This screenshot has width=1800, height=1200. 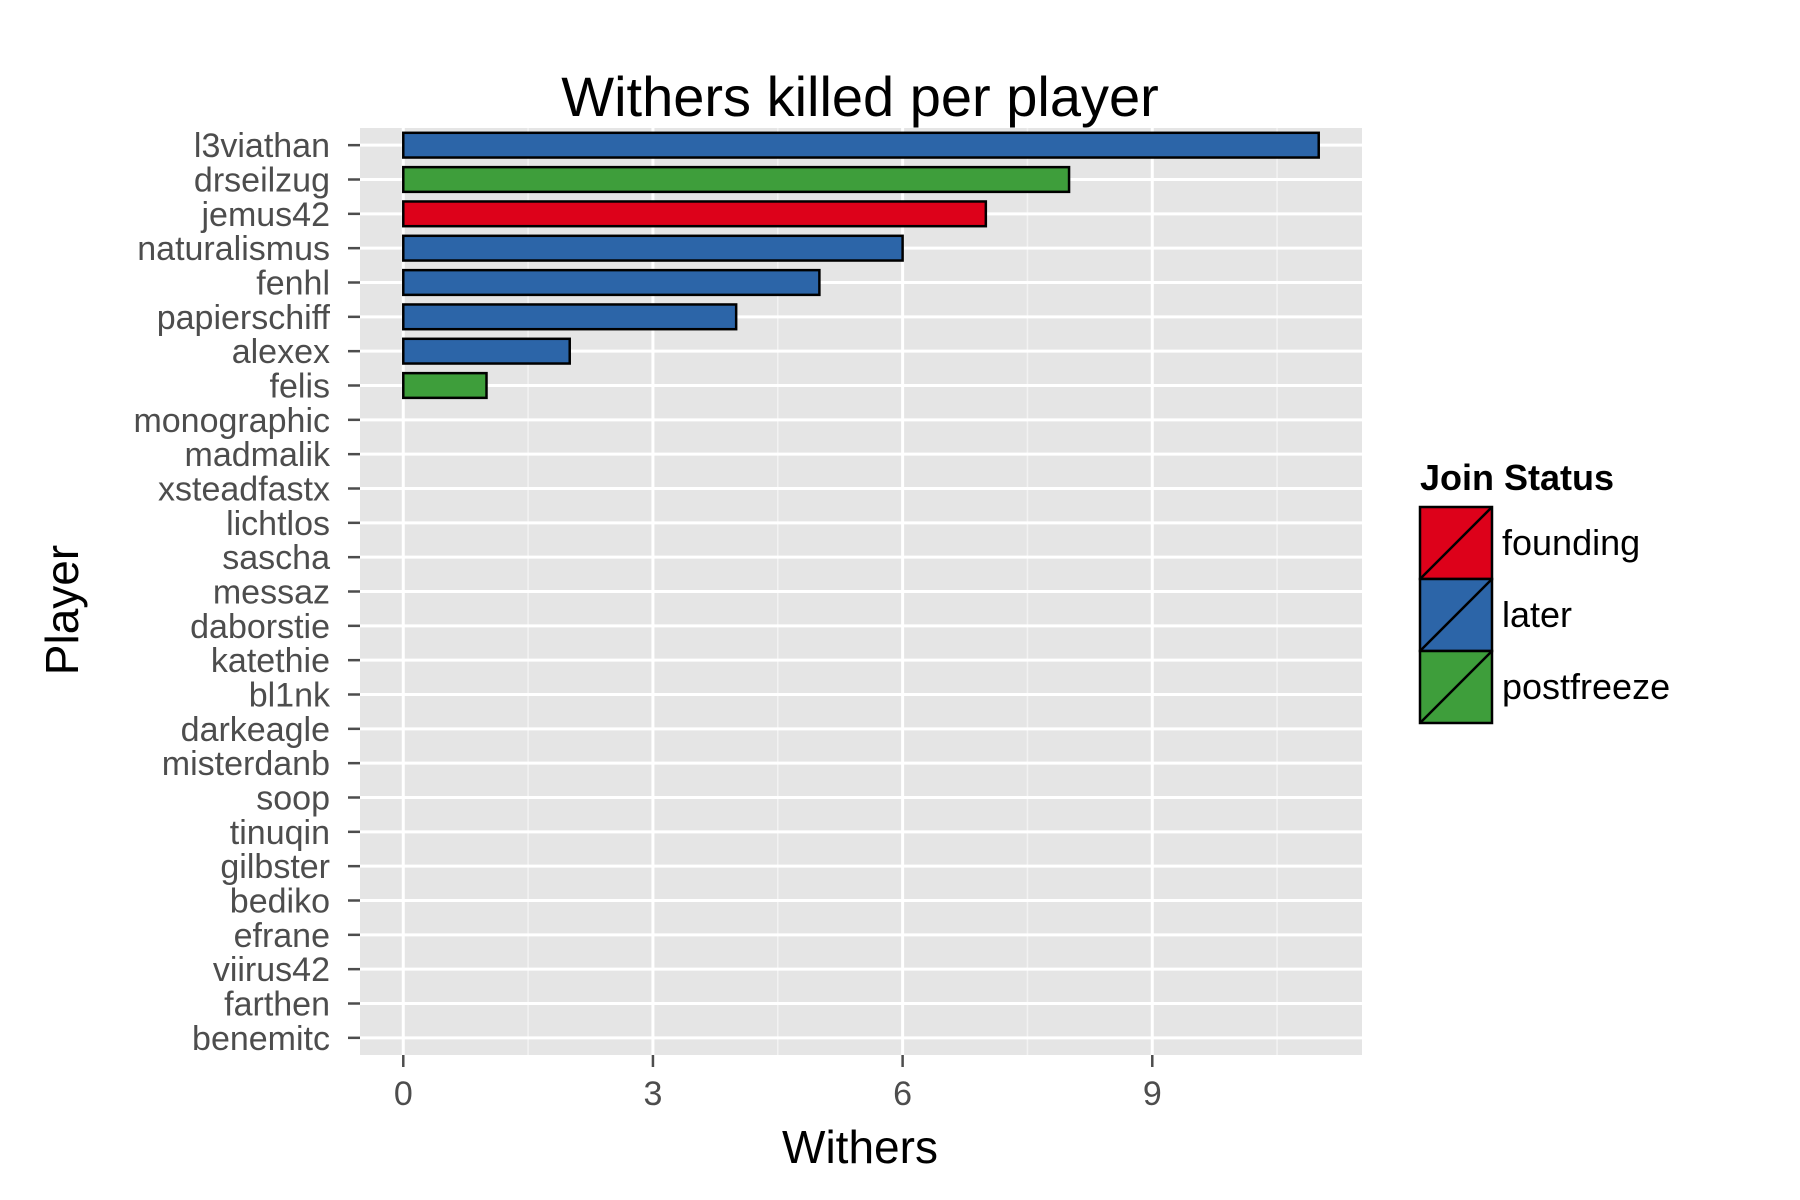 I want to click on legend: Join Status founding later postfreeze, so click(x=1544, y=591).